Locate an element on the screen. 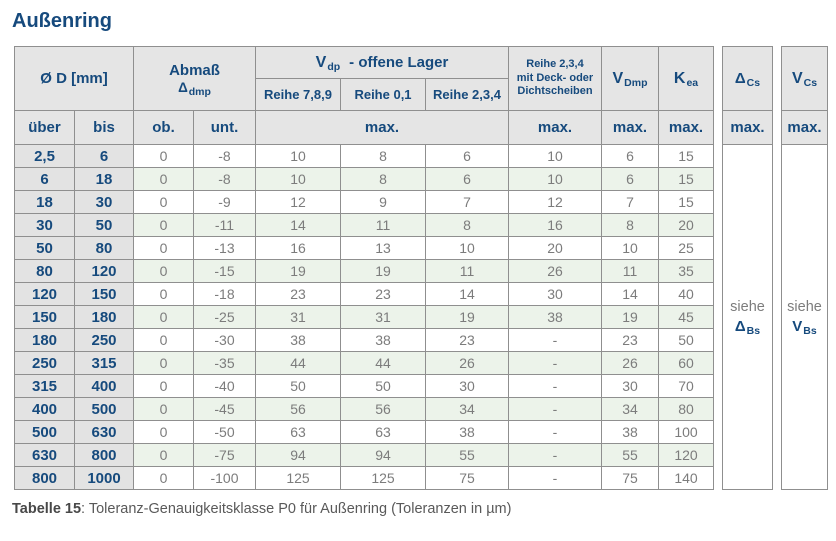 This screenshot has width=836, height=541. value-cell: -50 is located at coordinates (224, 432).